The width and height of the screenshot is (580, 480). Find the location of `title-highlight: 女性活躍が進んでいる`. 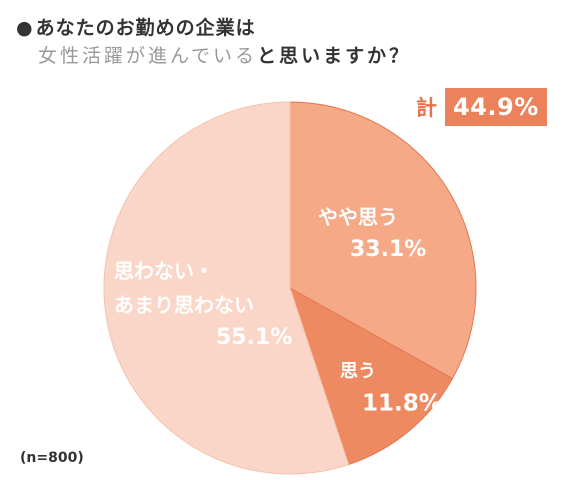

title-highlight: 女性活躍が進んでいる is located at coordinates (148, 56).